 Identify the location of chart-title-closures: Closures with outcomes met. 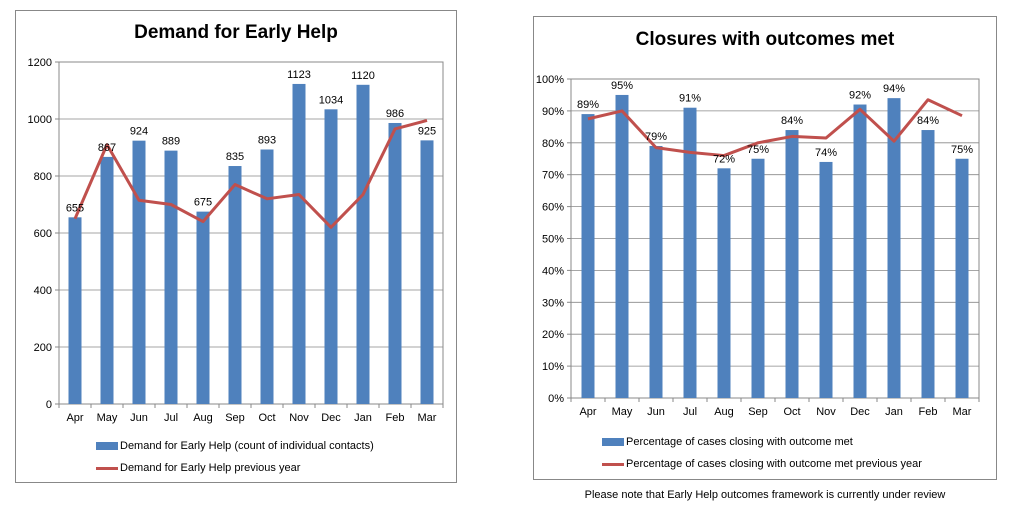
(765, 39).